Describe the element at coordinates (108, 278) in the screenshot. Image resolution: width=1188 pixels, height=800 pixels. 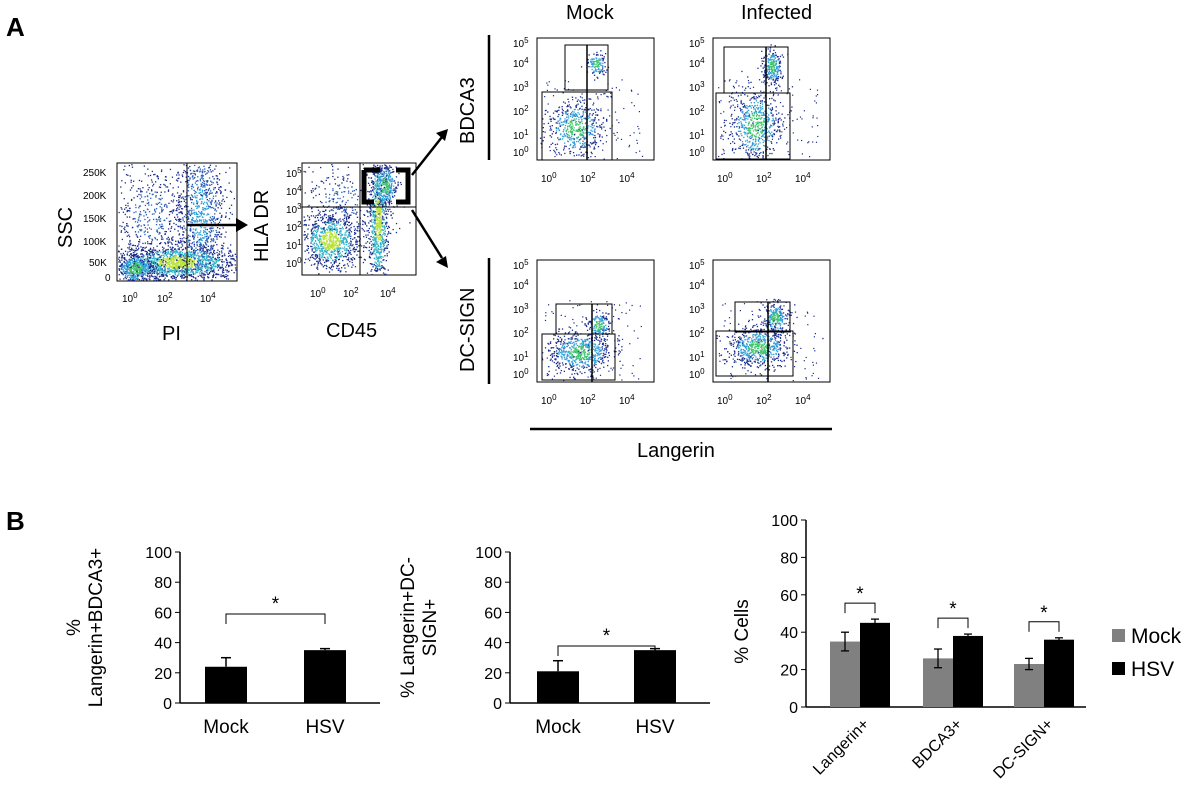
I see `ytick-0: 0` at that location.